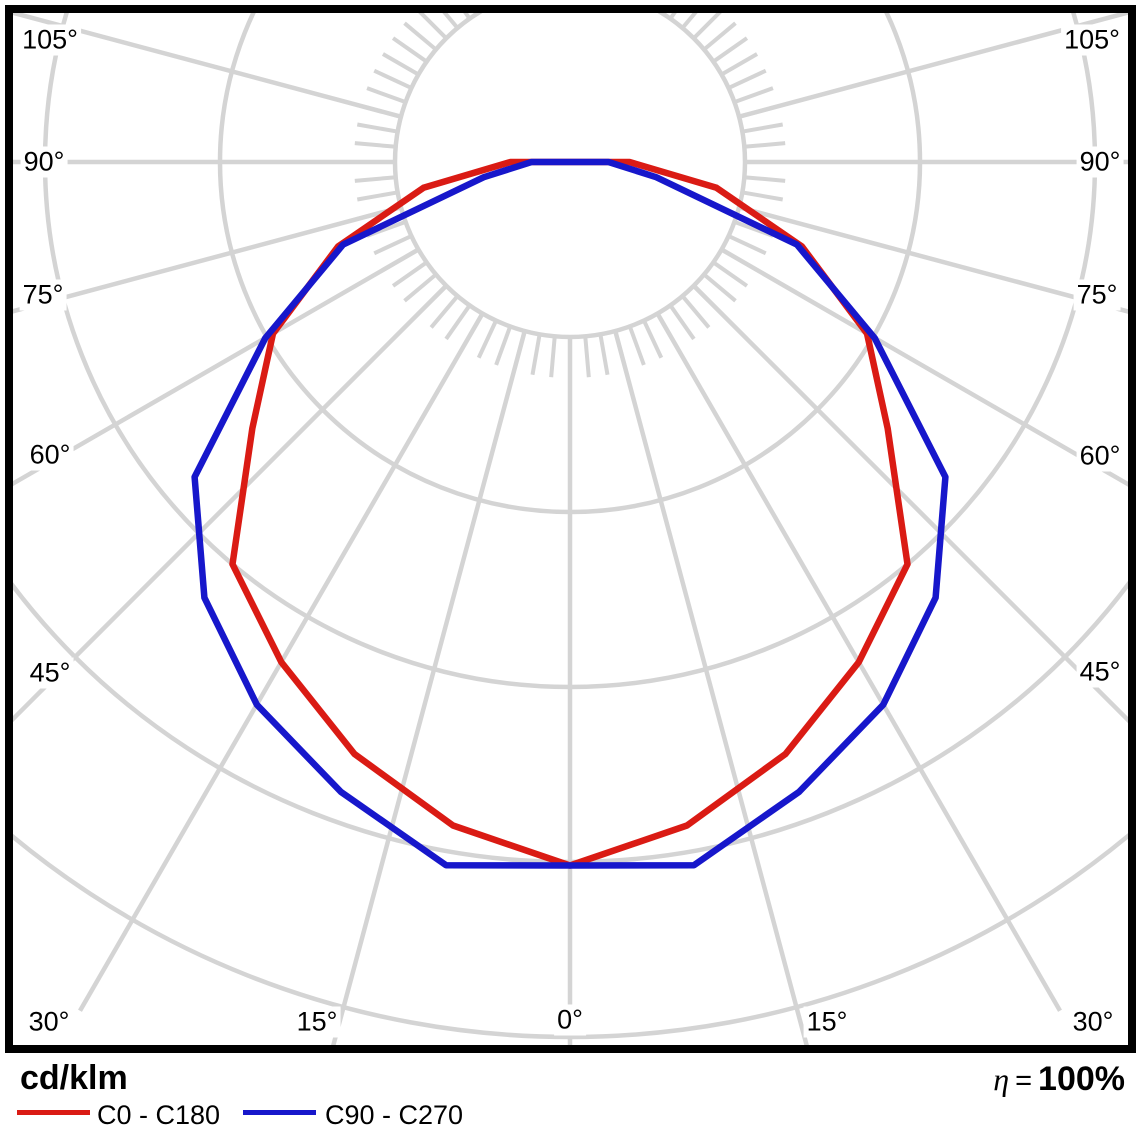 This screenshot has width=1142, height=1132. What do you see at coordinates (1001, 1079) in the screenshot?
I see `eta-symbol: η` at bounding box center [1001, 1079].